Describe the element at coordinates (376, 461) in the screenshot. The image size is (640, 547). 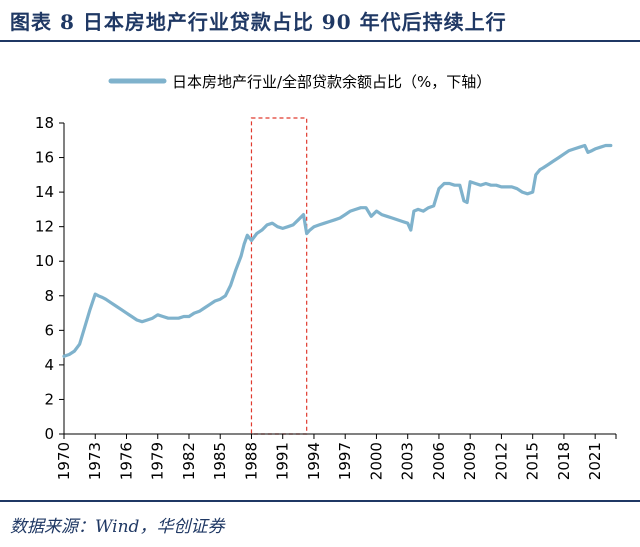
I see `x-tick-label: 2000` at that location.